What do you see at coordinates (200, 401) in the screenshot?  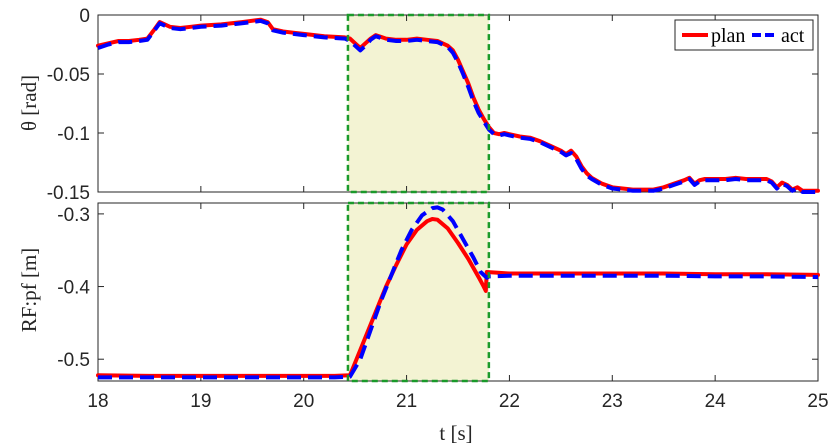 I see `x-tick-label: 19` at bounding box center [200, 401].